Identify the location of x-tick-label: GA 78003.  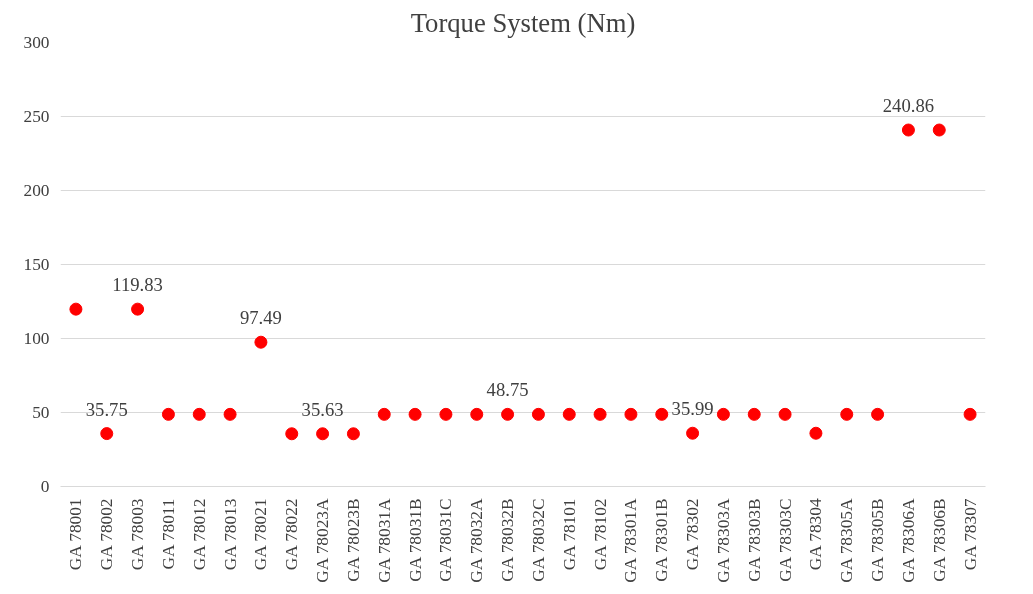
(138, 534).